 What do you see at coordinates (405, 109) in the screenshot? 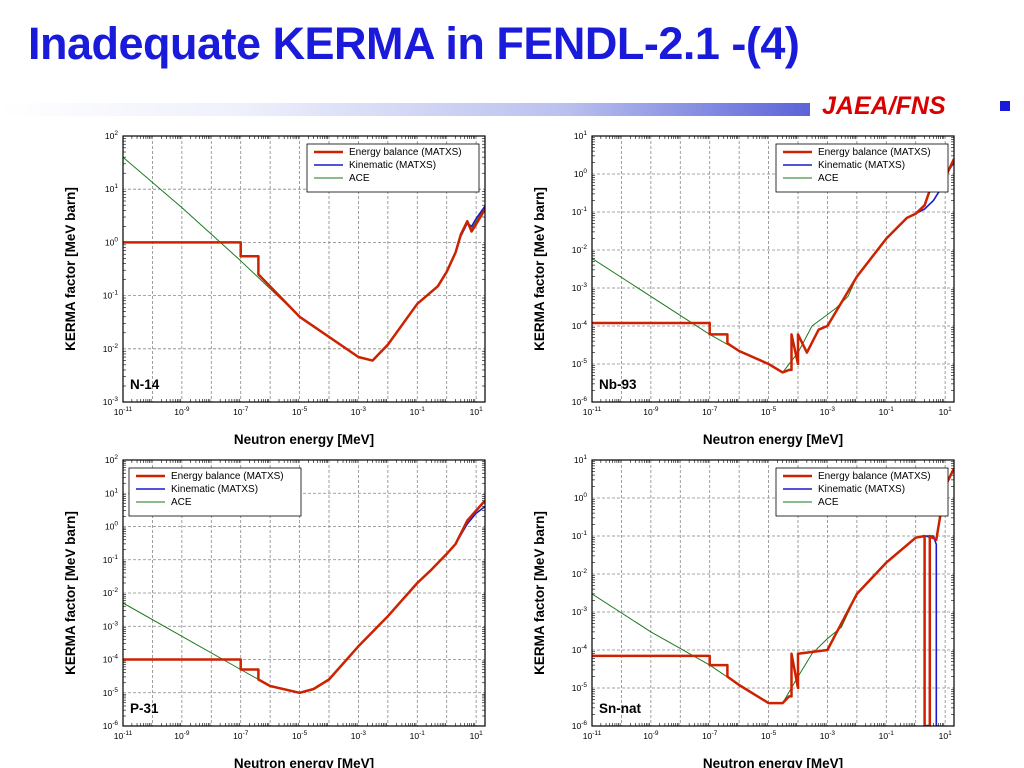
I see `title-divider` at bounding box center [405, 109].